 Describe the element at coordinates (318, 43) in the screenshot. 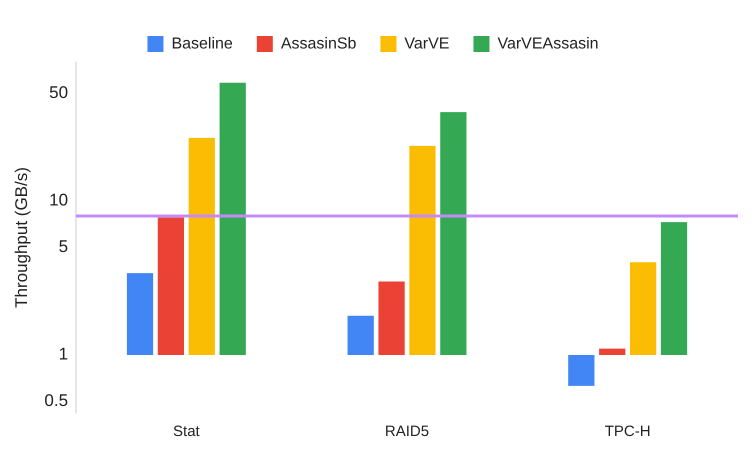

I see `legend-label: AssasinSb` at that location.